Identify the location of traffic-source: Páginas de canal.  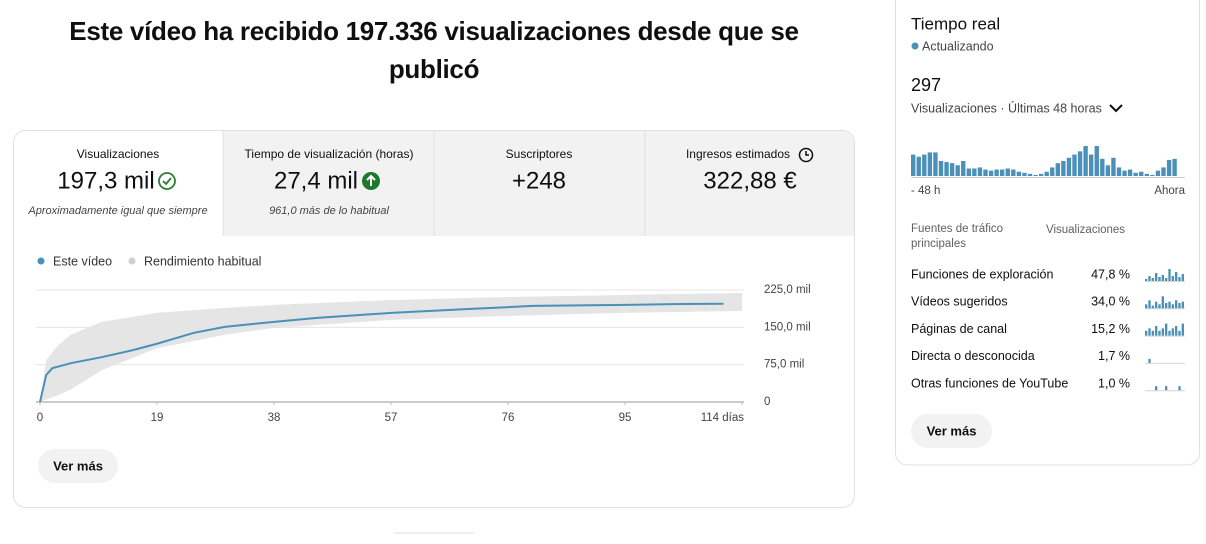
(959, 329).